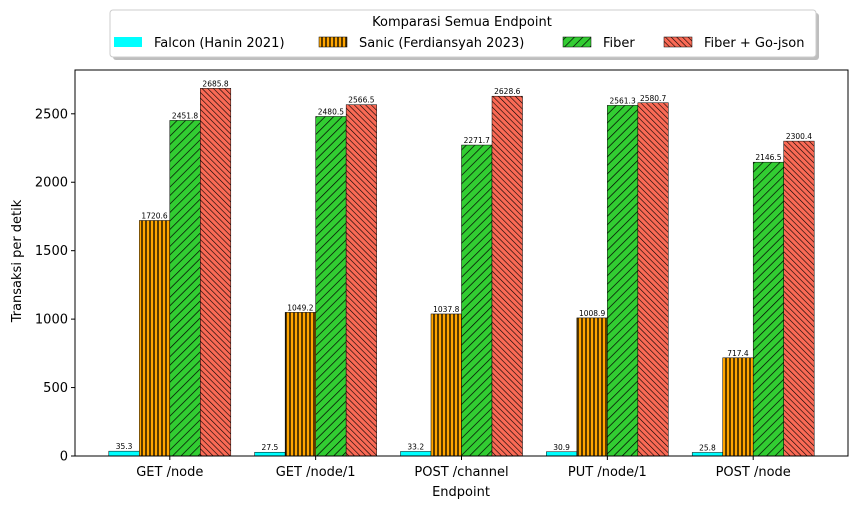 The width and height of the screenshot is (859, 508). Describe the element at coordinates (753, 472) in the screenshot. I see `x-tick-label: POST /node` at that location.